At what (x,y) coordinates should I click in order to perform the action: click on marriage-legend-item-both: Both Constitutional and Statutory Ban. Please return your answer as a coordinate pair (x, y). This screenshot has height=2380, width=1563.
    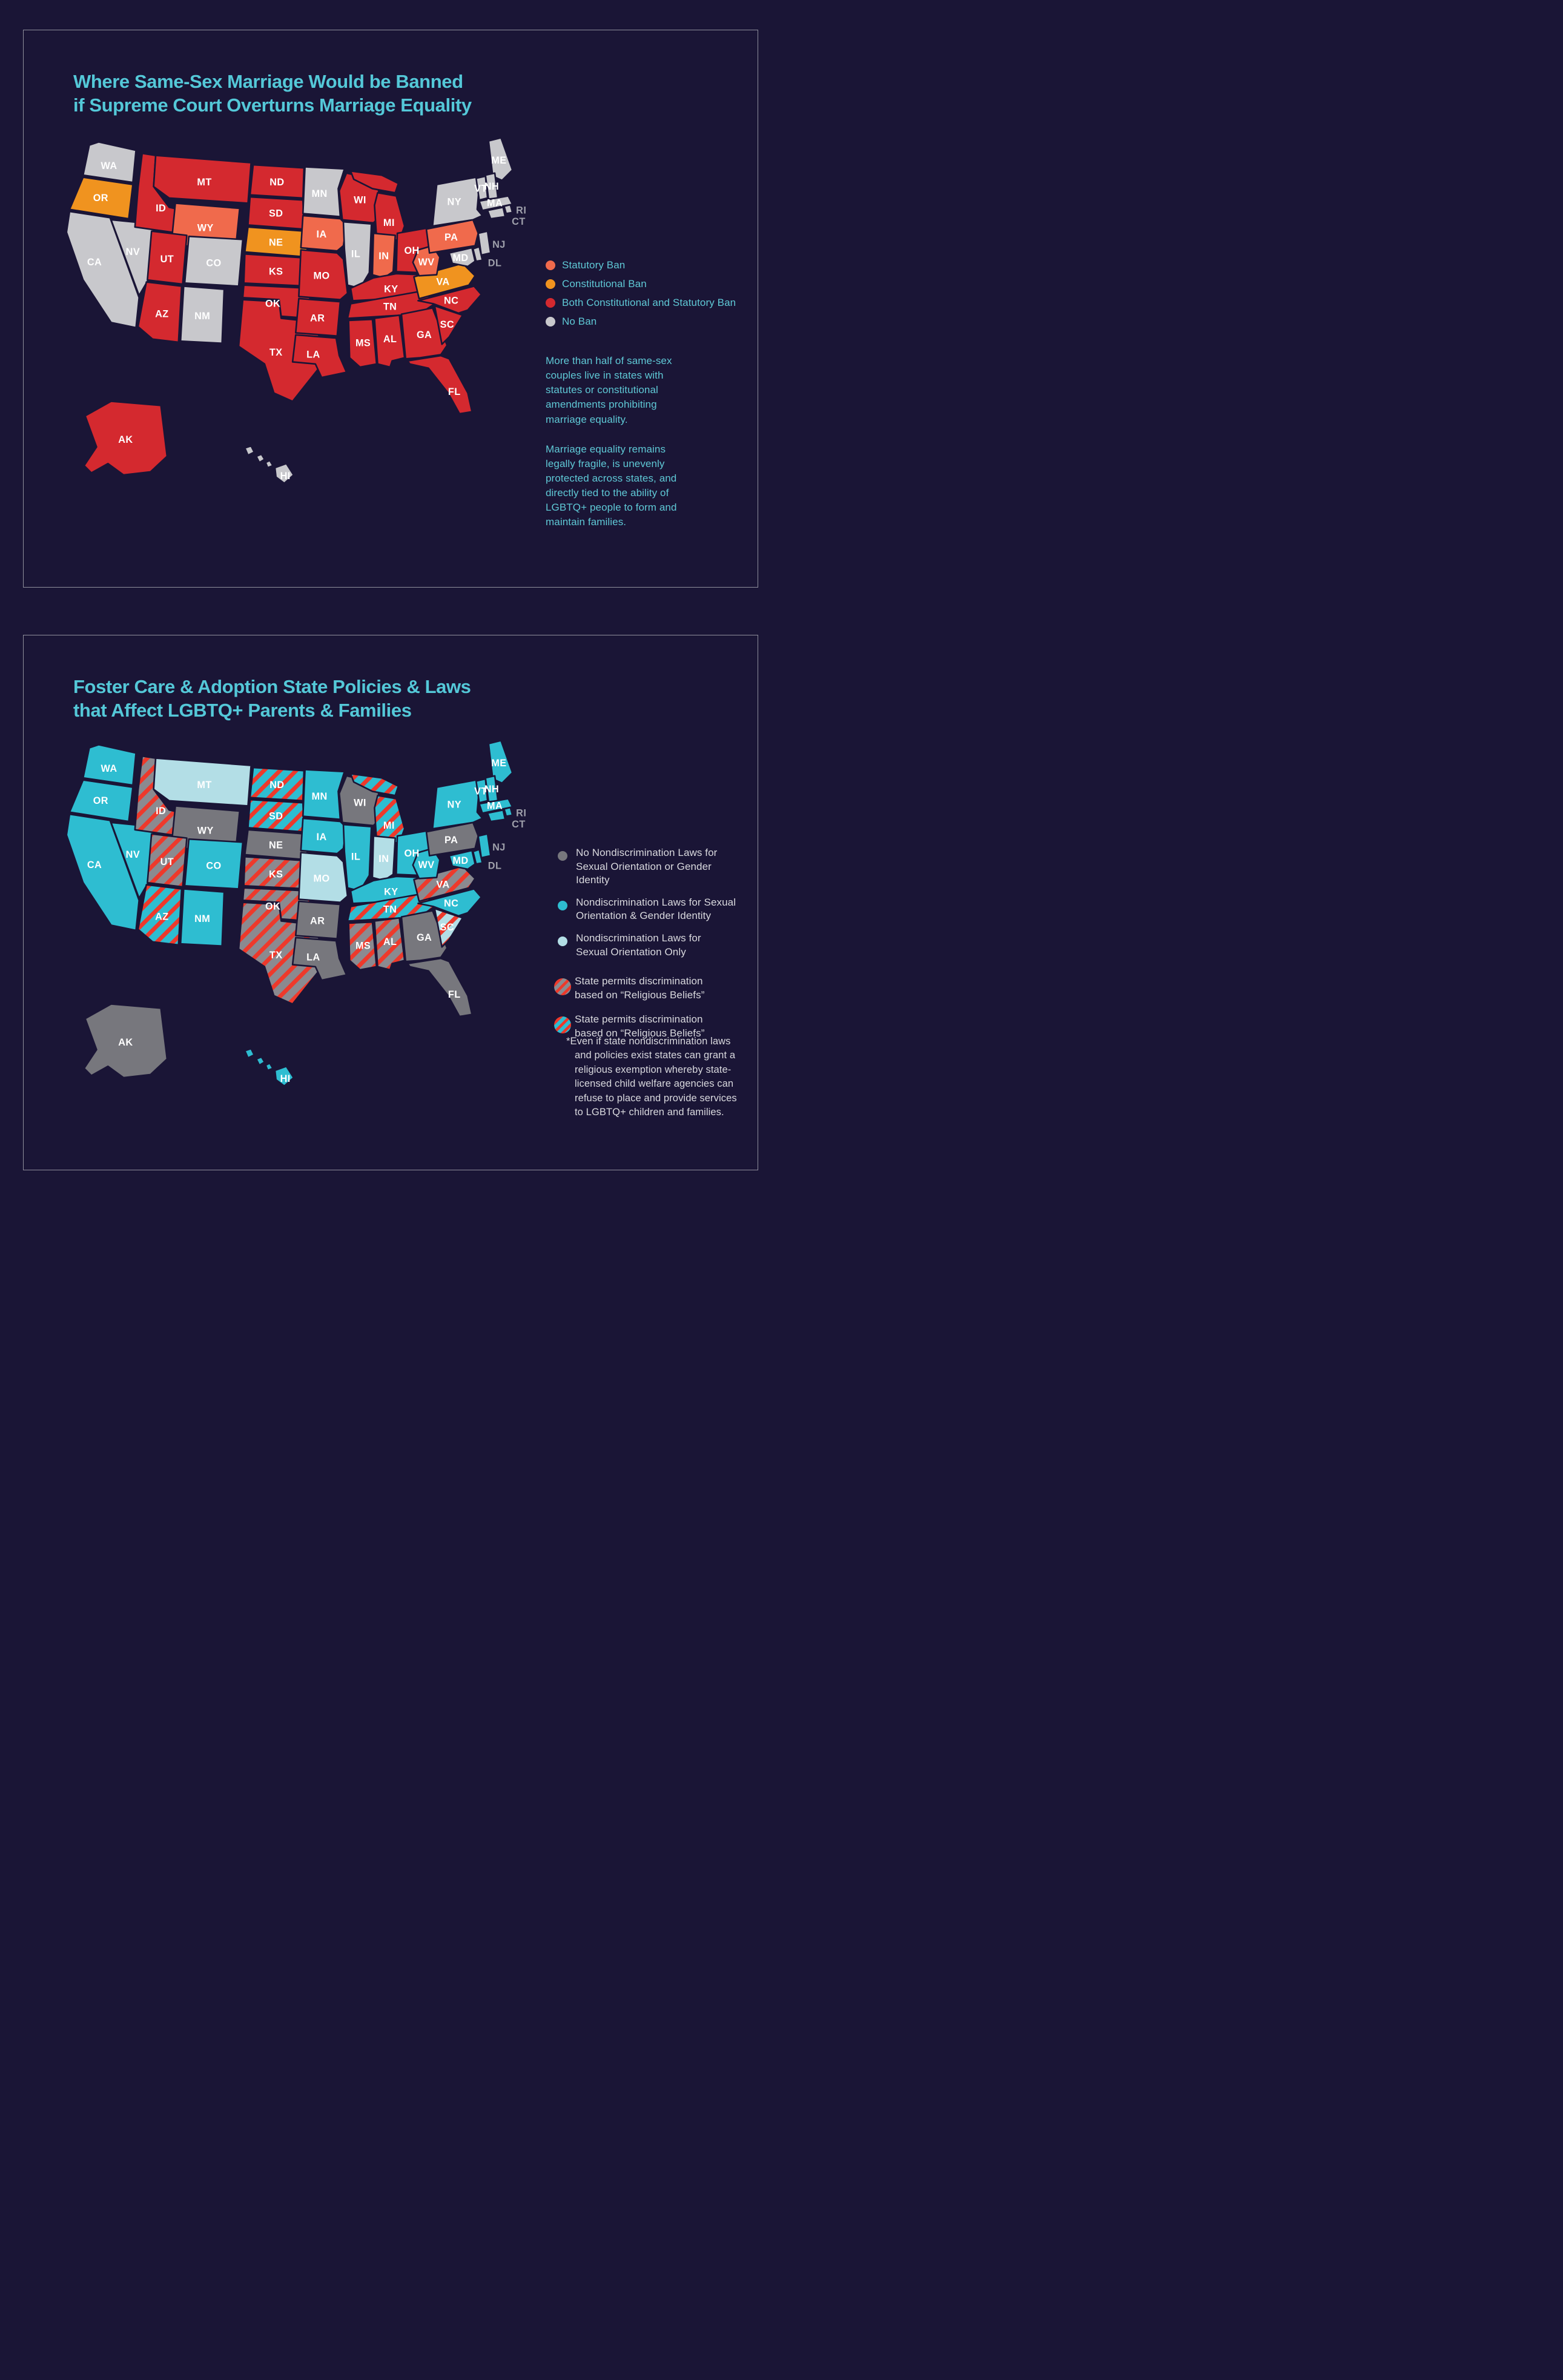
    Looking at the image, I should click on (641, 303).